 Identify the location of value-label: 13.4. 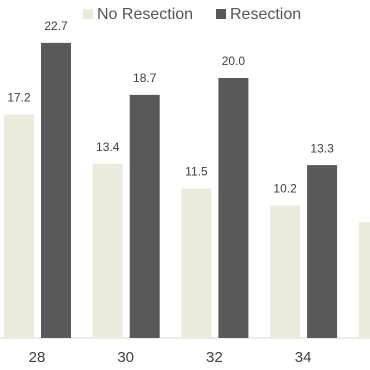
(108, 147).